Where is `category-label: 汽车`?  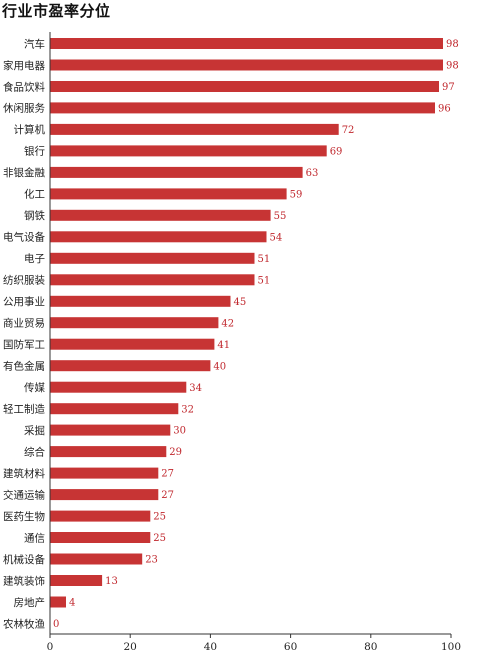
category-label: 汽车 is located at coordinates (34, 43).